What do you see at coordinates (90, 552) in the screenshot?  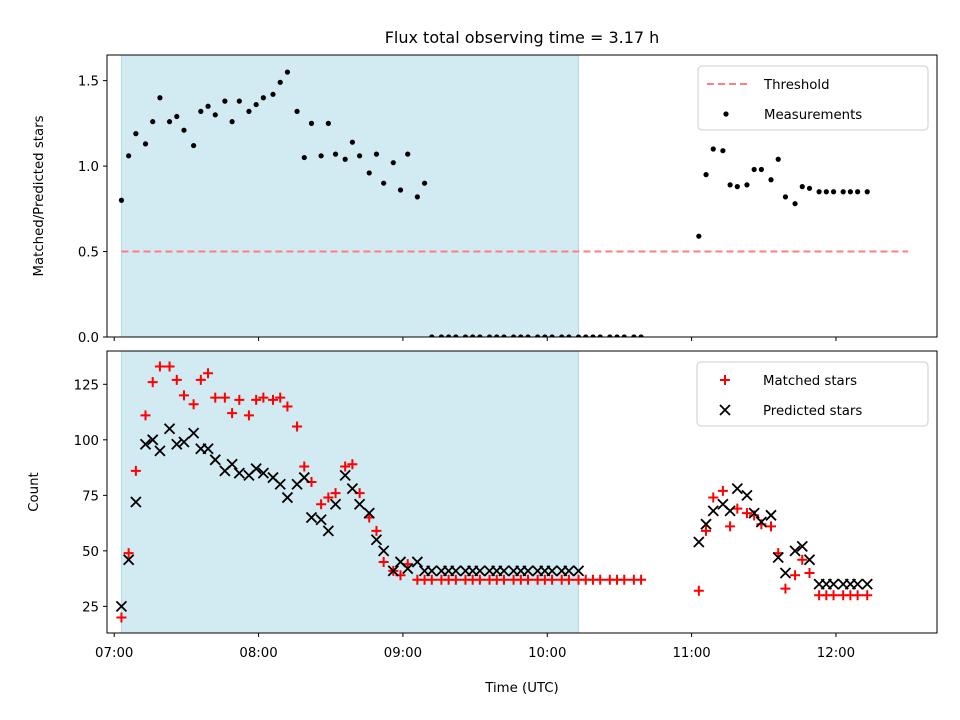 I see `bottom-y-tick-label: 50` at bounding box center [90, 552].